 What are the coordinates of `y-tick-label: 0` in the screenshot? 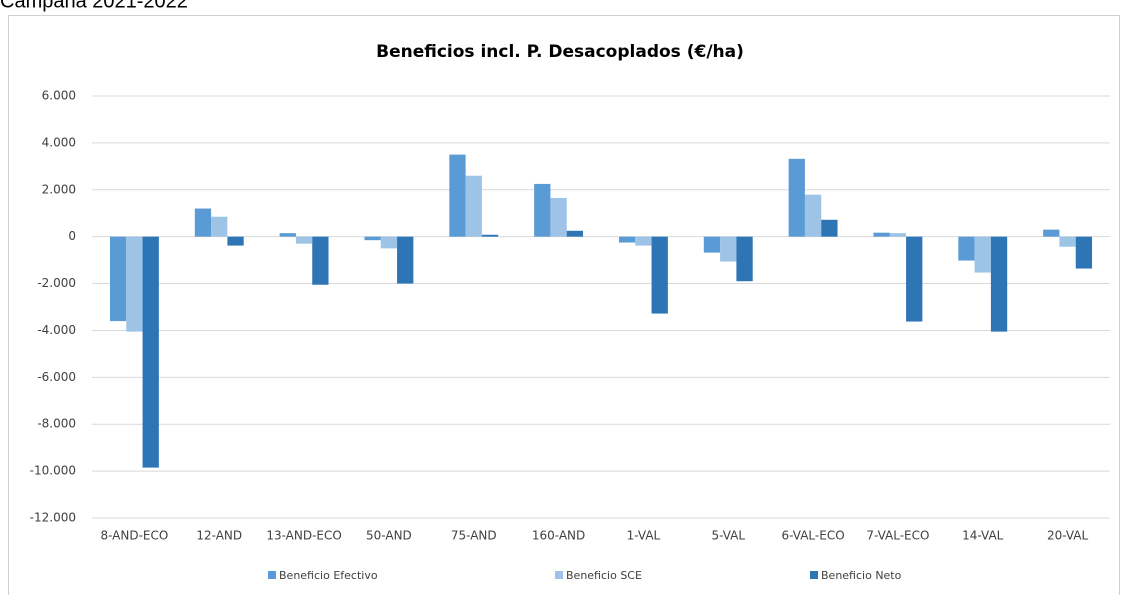 It's located at (72, 236).